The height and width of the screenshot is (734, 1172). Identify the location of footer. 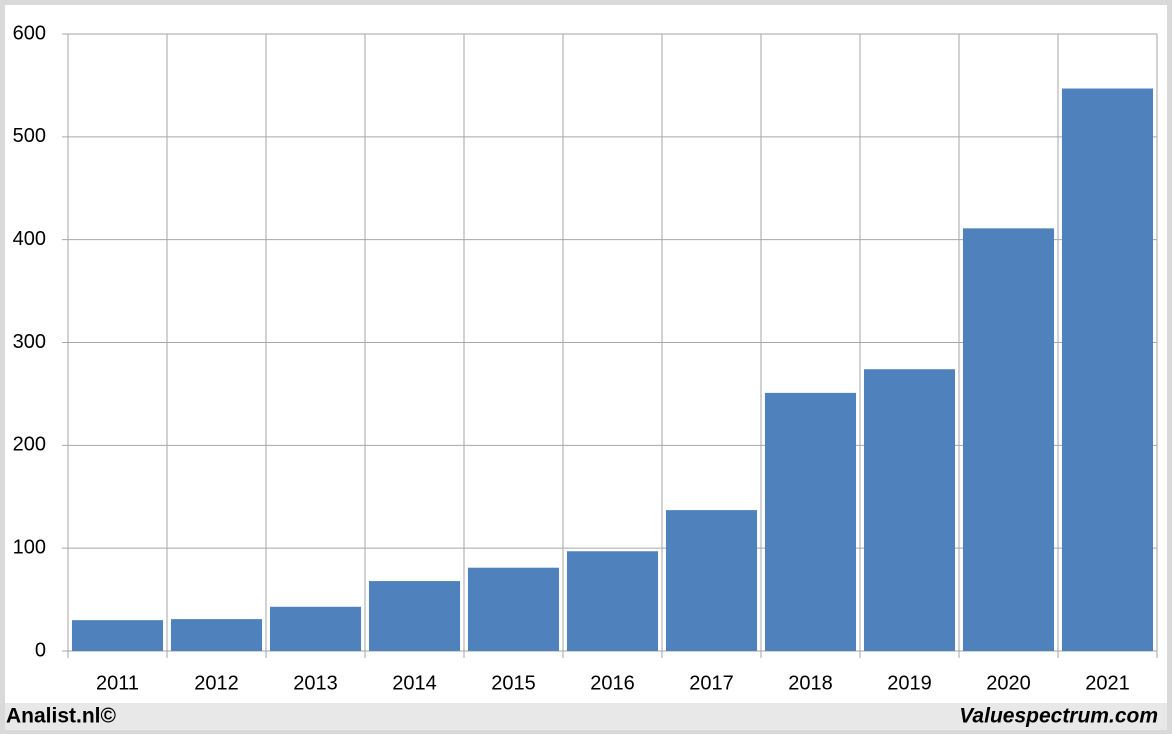
(586, 716).